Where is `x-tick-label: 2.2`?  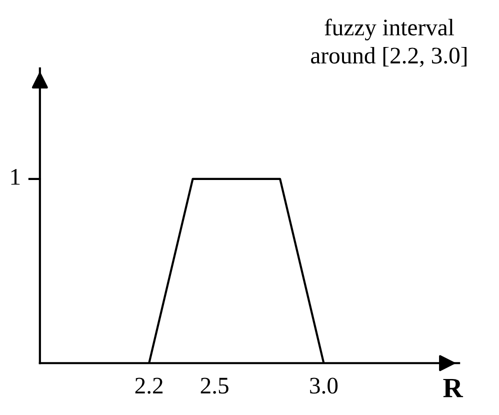 x-tick-label: 2.2 is located at coordinates (149, 386).